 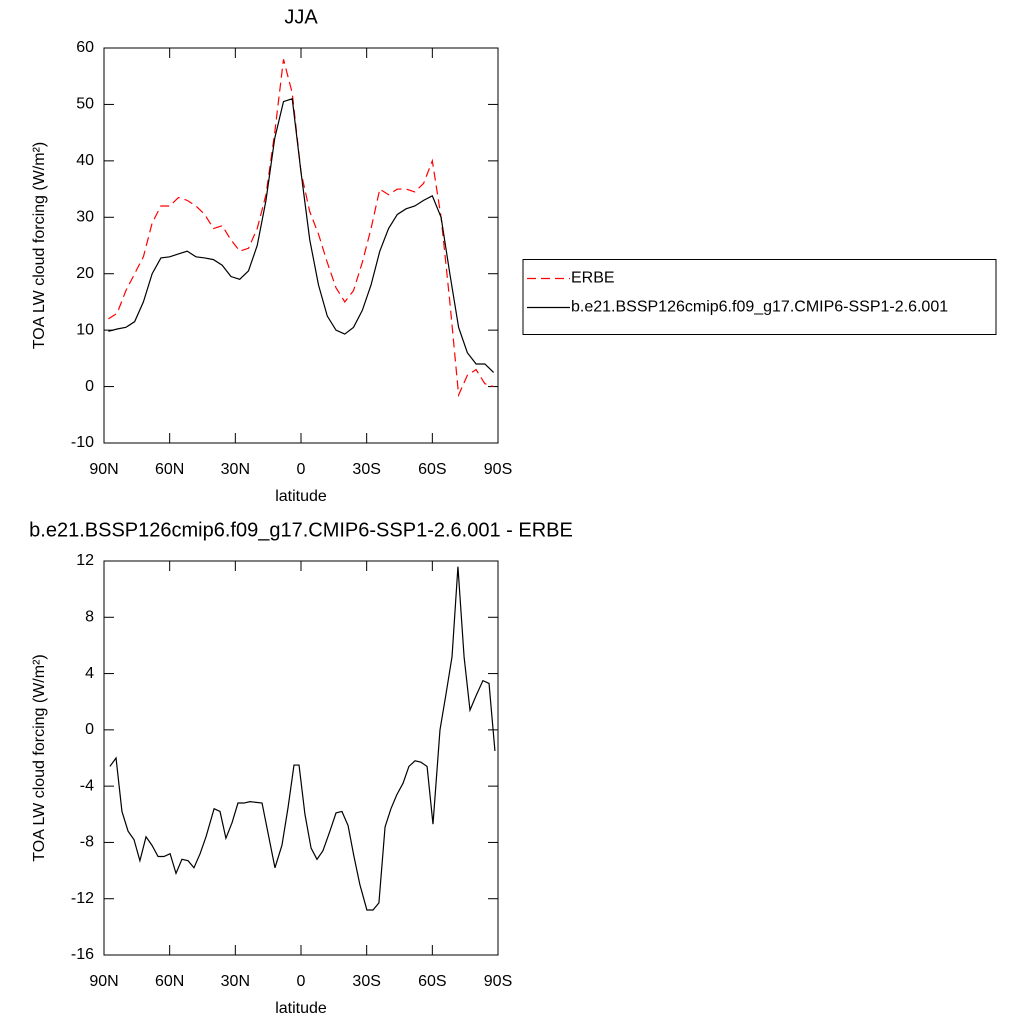 I want to click on legend-label: ERBE, so click(x=593, y=278).